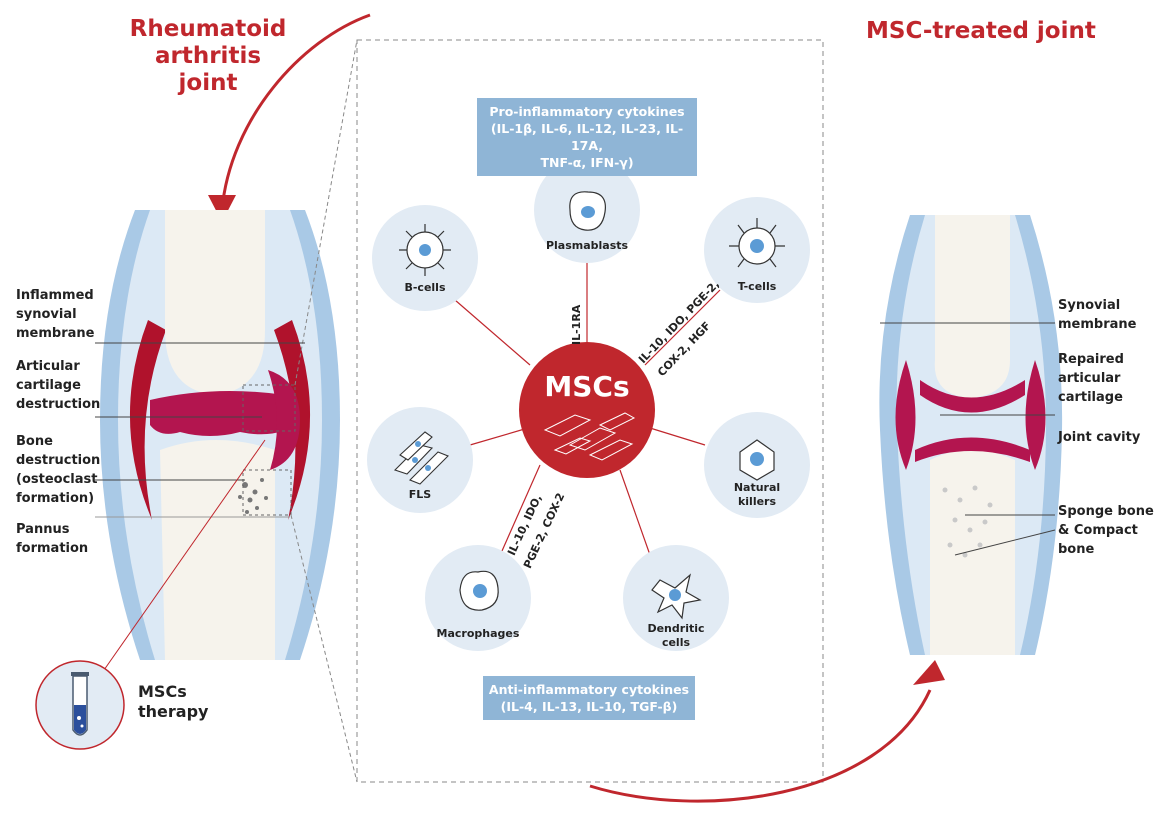 This screenshot has width=1158, height=826. I want to click on label-line: Inflammed, so click(55, 295).